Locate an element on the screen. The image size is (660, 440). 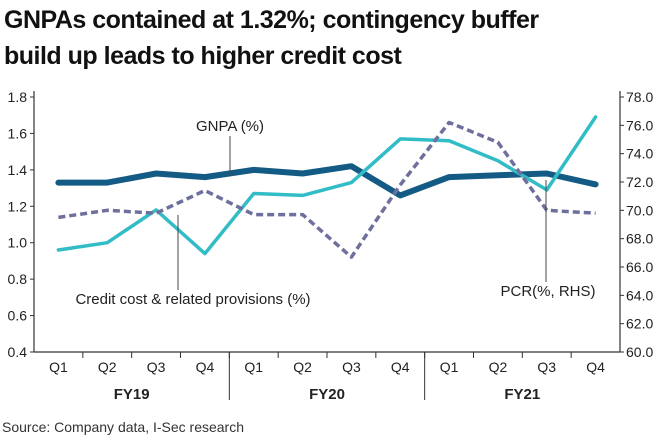
group-label: FY21 is located at coordinates (522, 394).